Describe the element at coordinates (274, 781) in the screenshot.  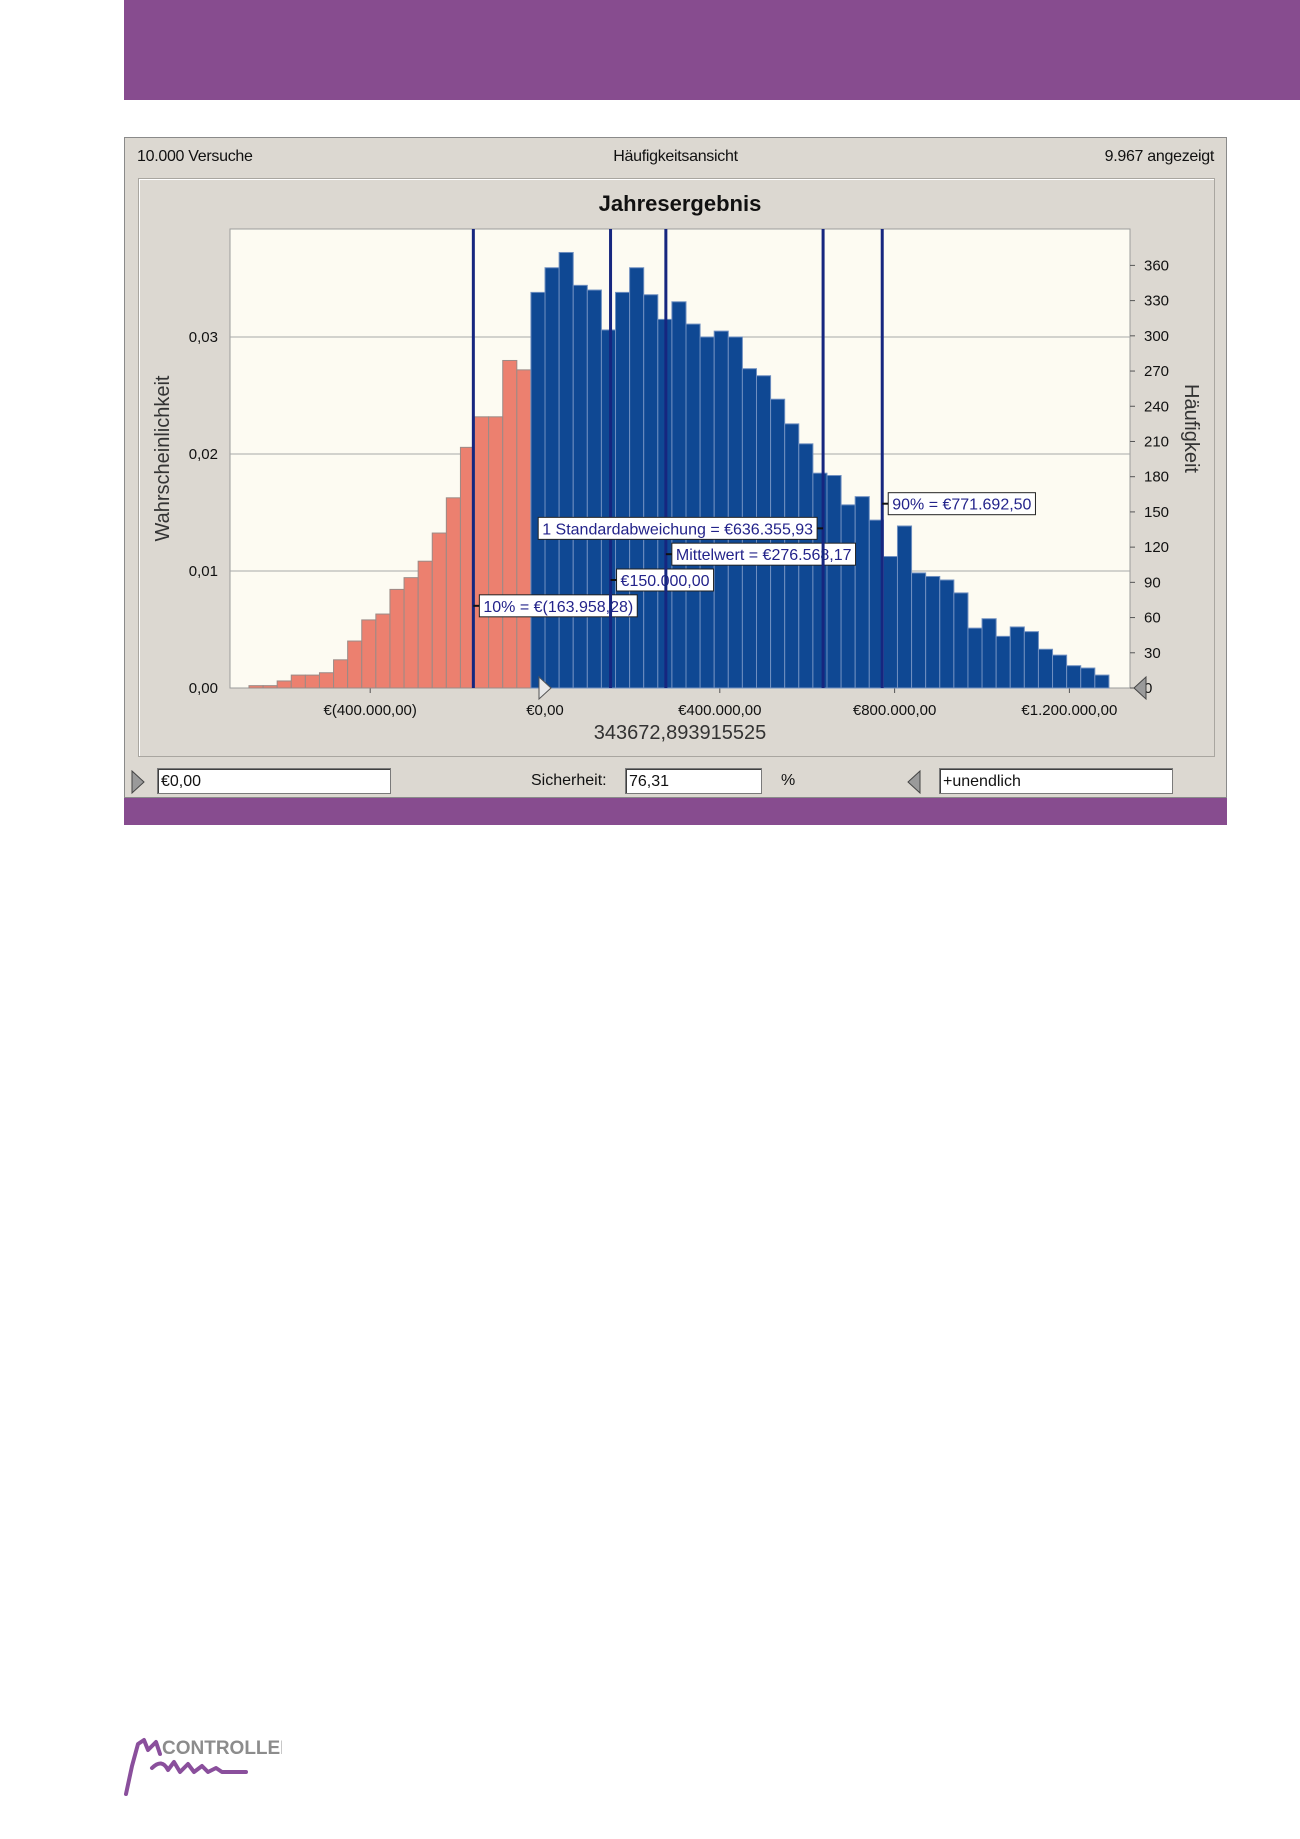
I see `lower-limit-input: €0,00` at that location.